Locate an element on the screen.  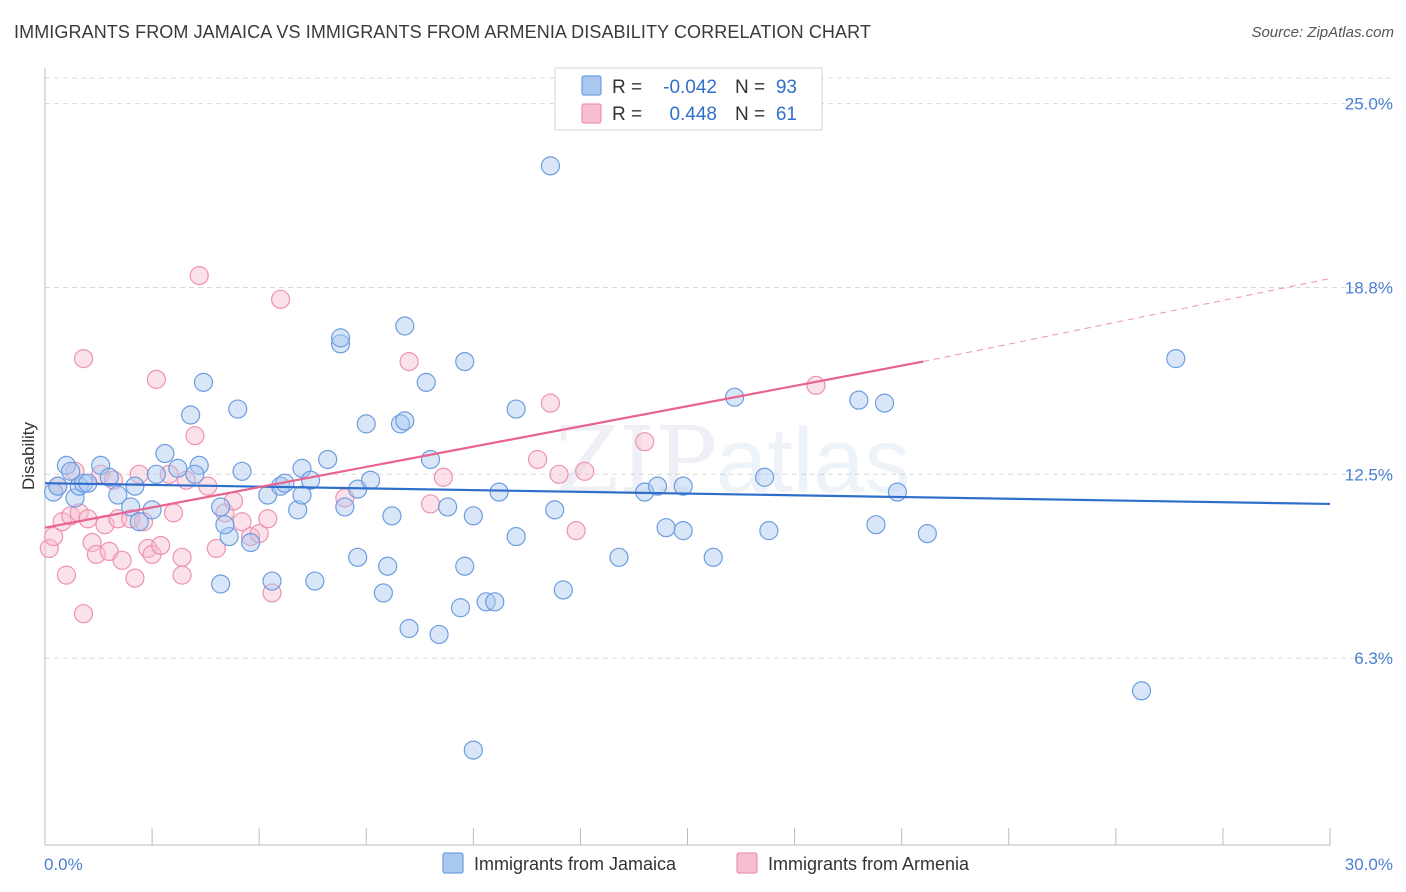
stats-swatch-jamaica is located at coordinates (591, 85).